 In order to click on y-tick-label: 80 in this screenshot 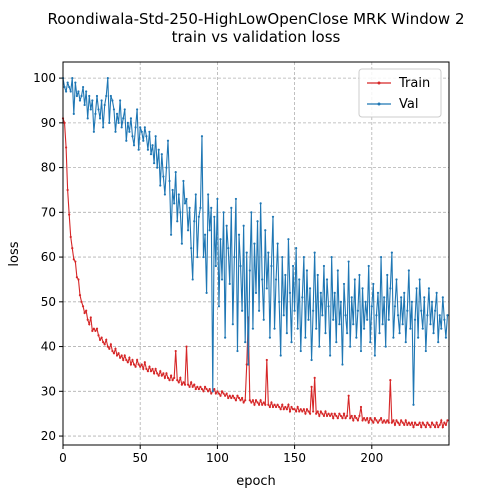, I will do `click(48, 168)`.